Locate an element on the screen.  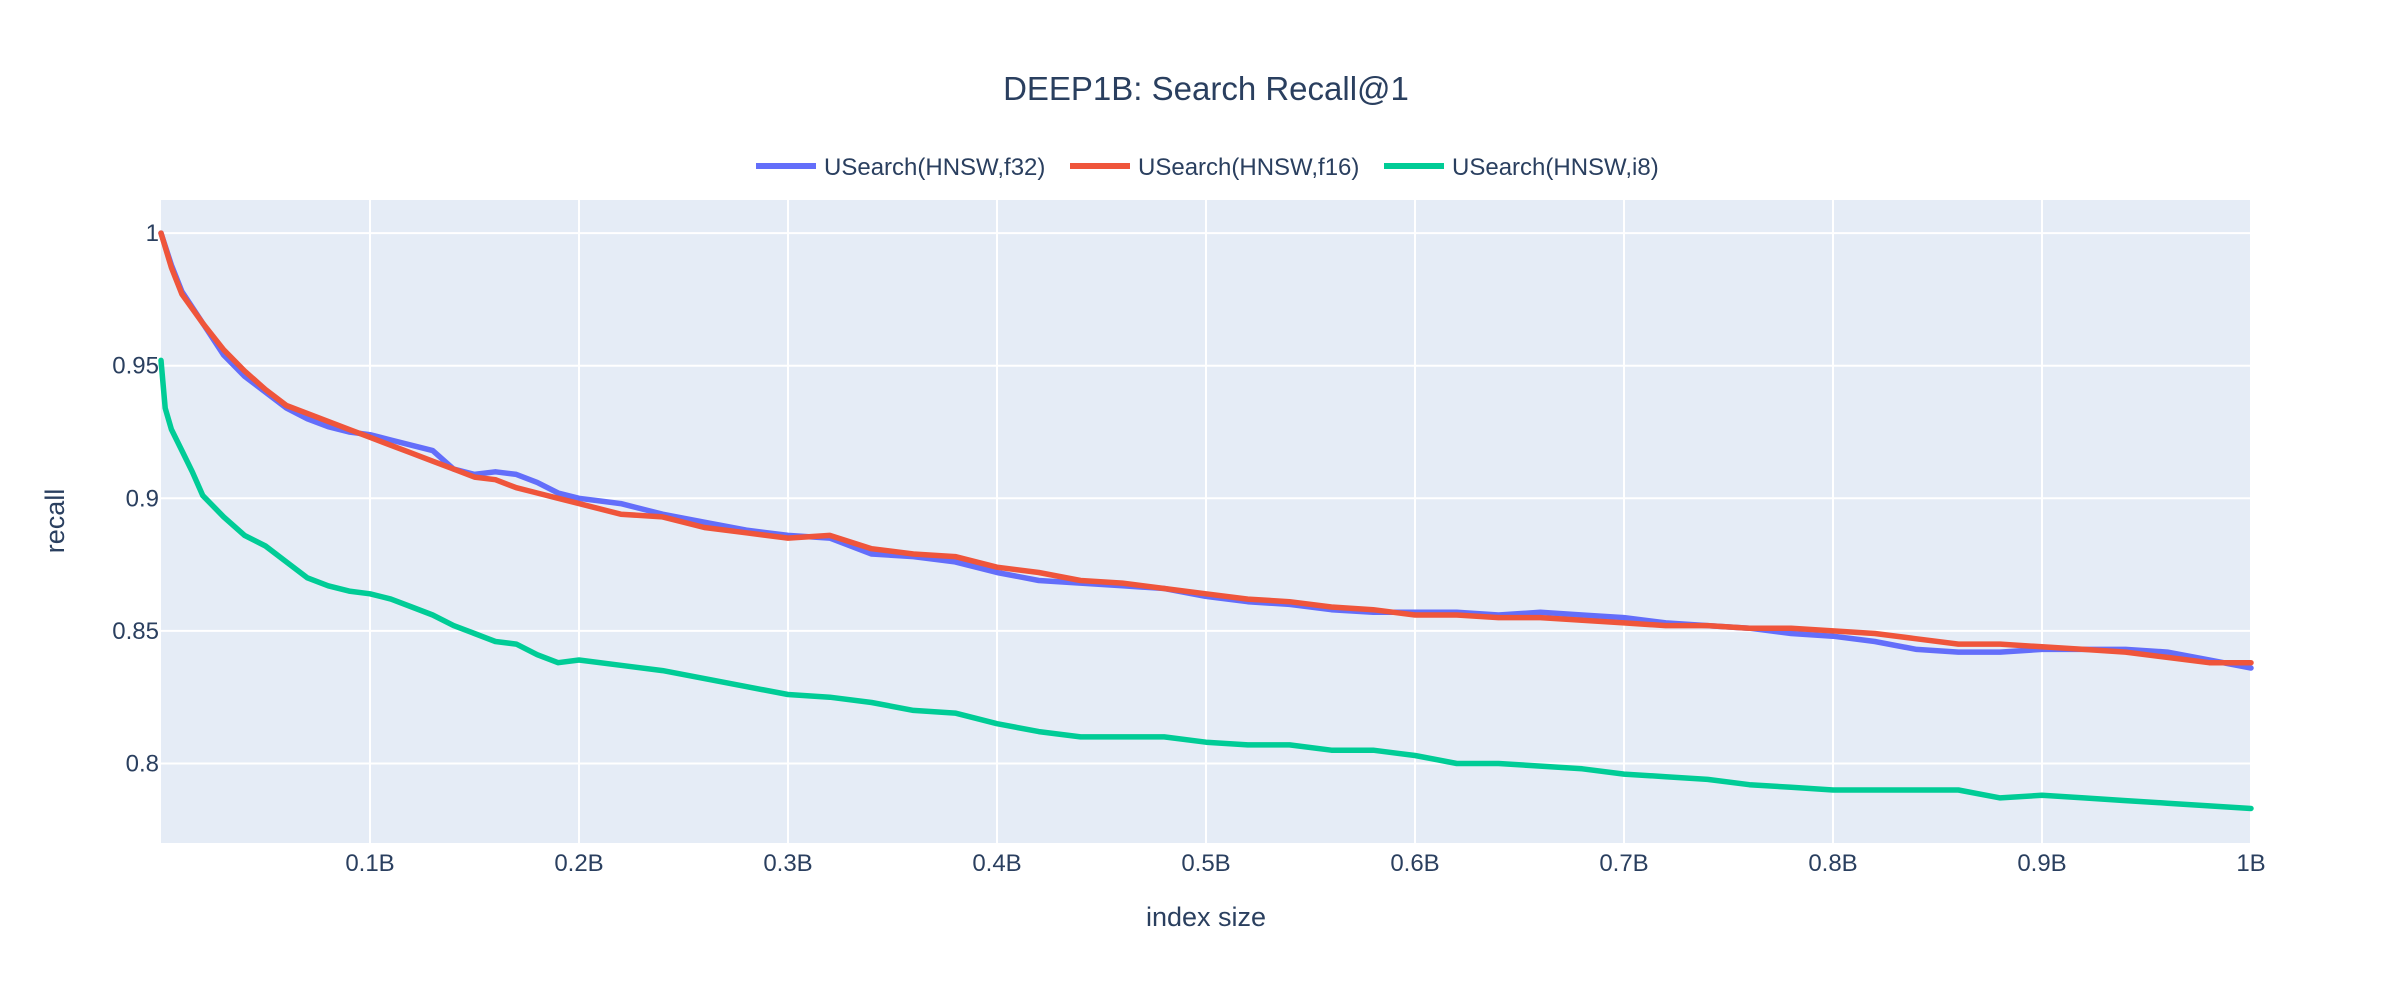
y-tick-label: 0.95 is located at coordinates (135, 366).